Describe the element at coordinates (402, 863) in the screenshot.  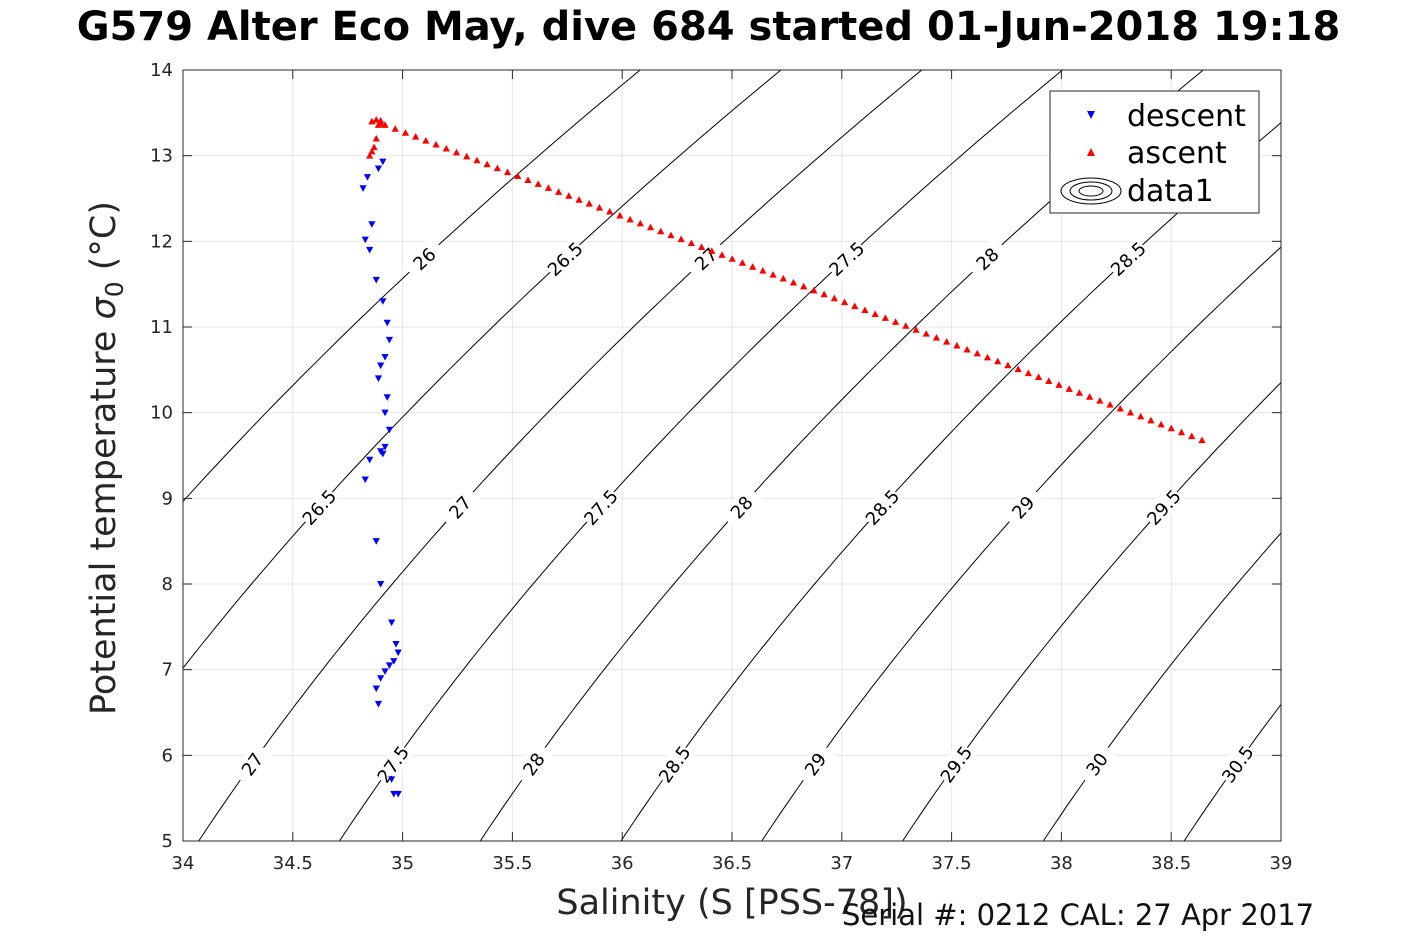
I see `x-tick-label: 35` at that location.